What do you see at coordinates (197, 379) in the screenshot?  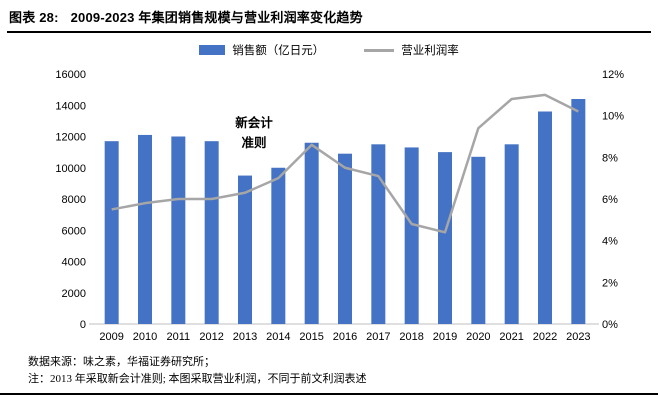 I see `footer-note: 注：2013 年采取新会计准则; 本图采取营业利润，不同于前文利润表述` at bounding box center [197, 379].